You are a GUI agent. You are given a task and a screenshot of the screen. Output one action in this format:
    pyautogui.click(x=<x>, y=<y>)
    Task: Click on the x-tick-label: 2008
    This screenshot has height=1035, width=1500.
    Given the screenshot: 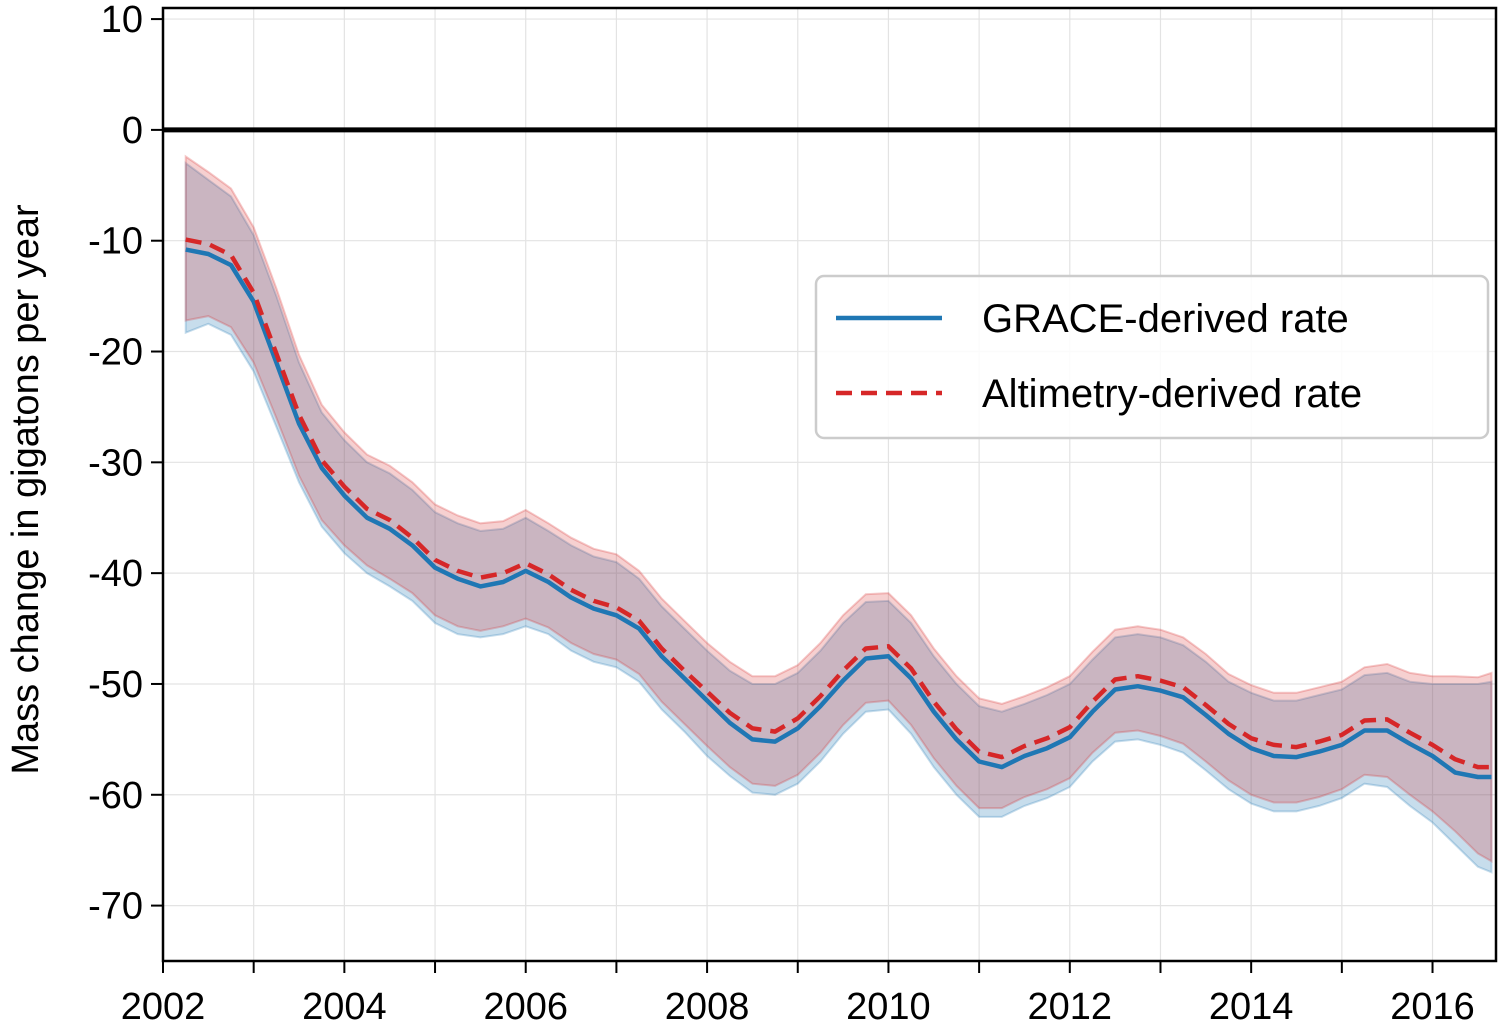 What is the action you would take?
    pyautogui.click(x=707, y=1007)
    